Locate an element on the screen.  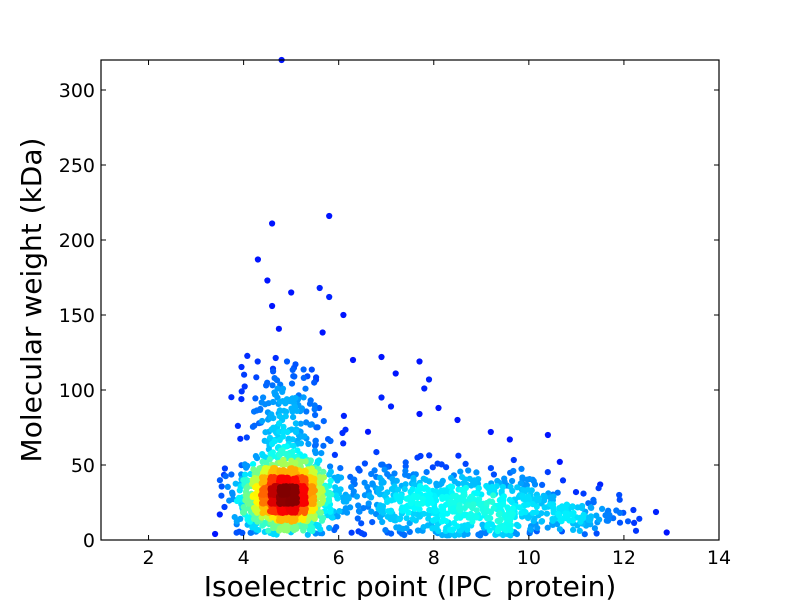
y-tick-label: 50 is located at coordinates (83, 466).